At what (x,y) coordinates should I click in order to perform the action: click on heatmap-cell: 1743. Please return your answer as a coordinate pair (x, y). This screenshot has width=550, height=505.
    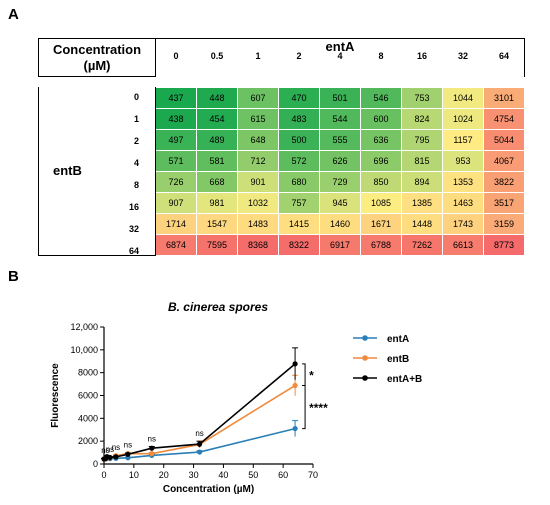
    Looking at the image, I should click on (463, 223).